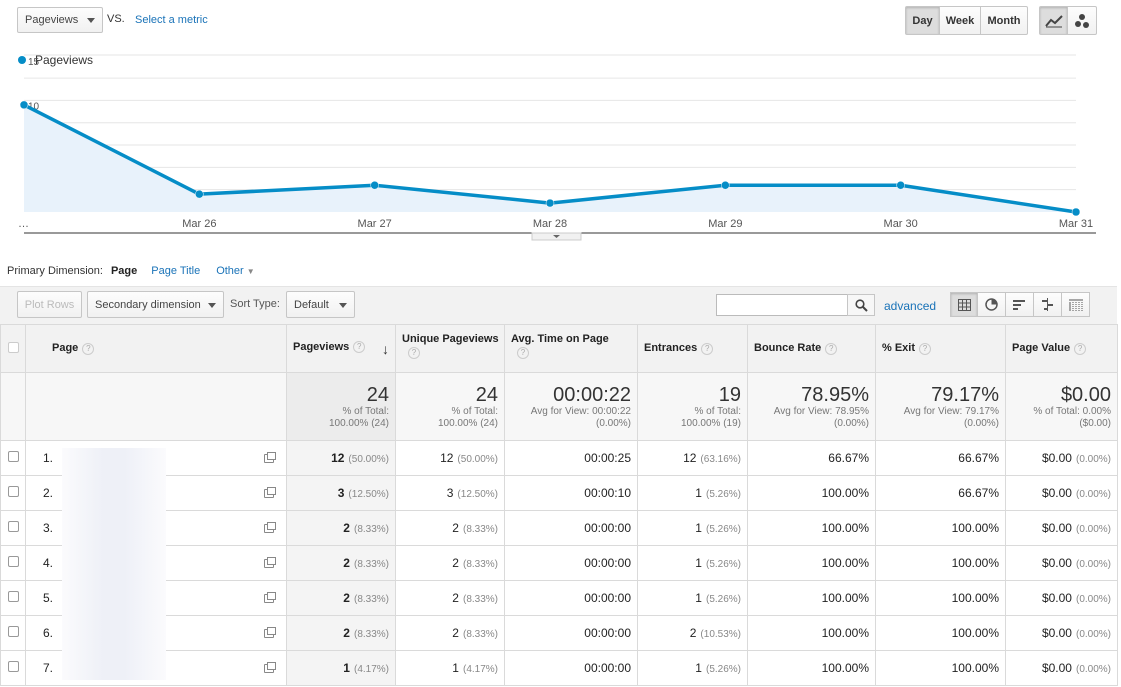 Image resolution: width=1121 pixels, height=687 pixels. I want to click on avg-time-header: Avg. Time on Page?, so click(571, 348).